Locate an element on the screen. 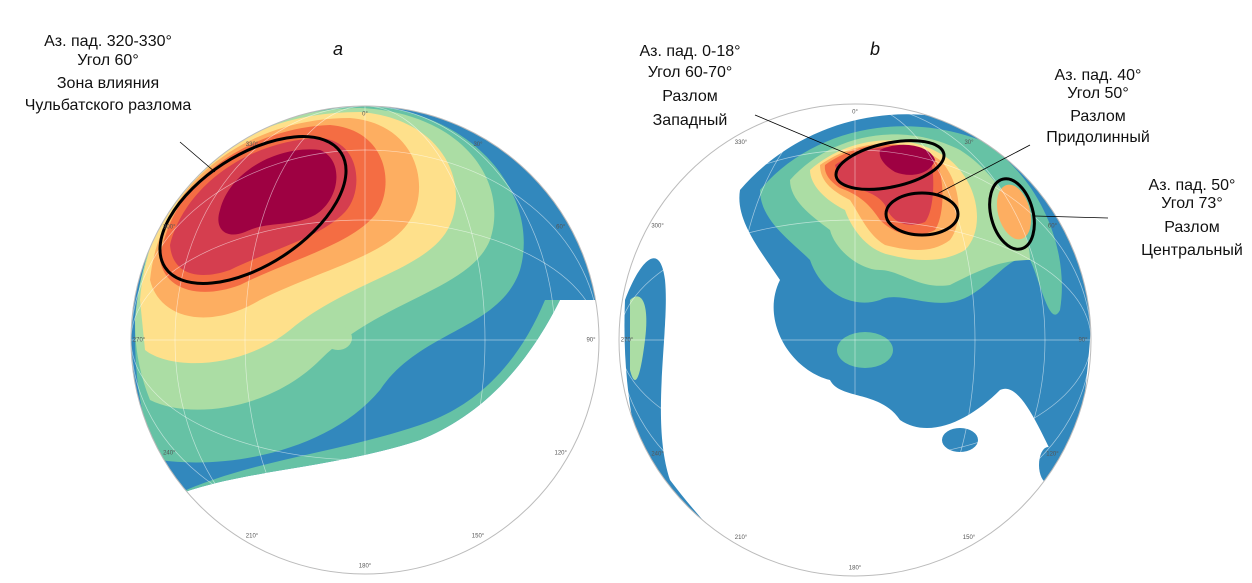 The image size is (1252, 583). annotation-line: Аз. пад. 0-18° is located at coordinates (689, 51).